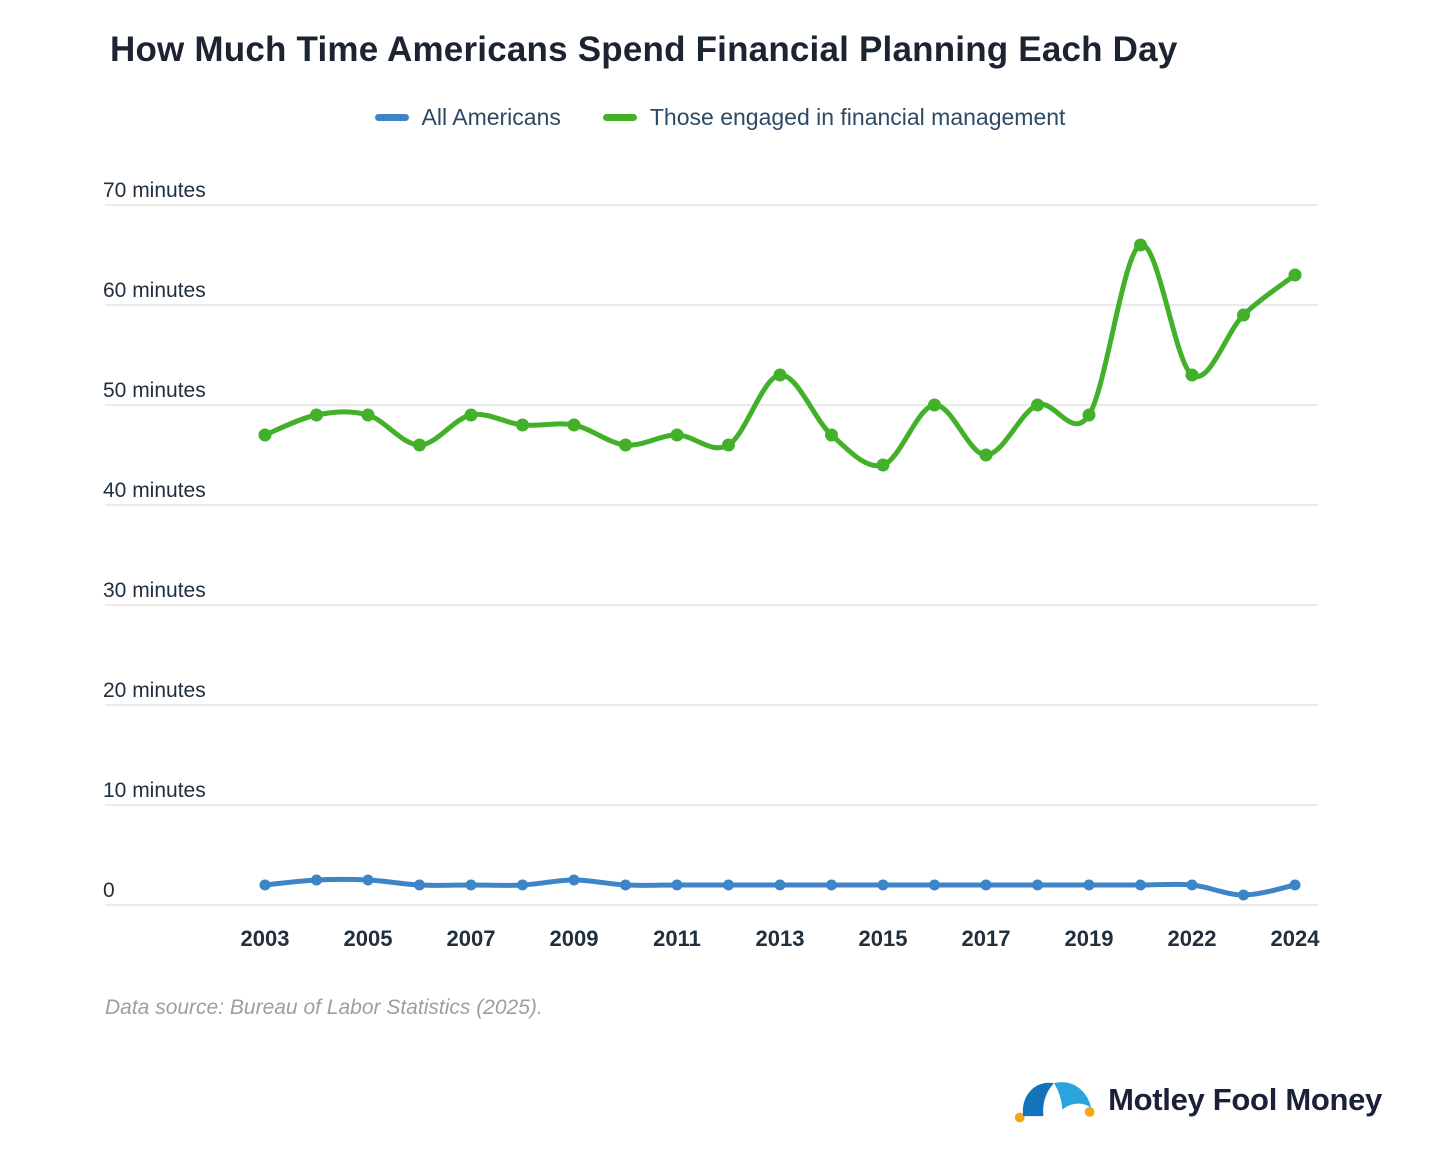  I want to click on series-line-those-engaged-in-financial-management, so click(780, 355).